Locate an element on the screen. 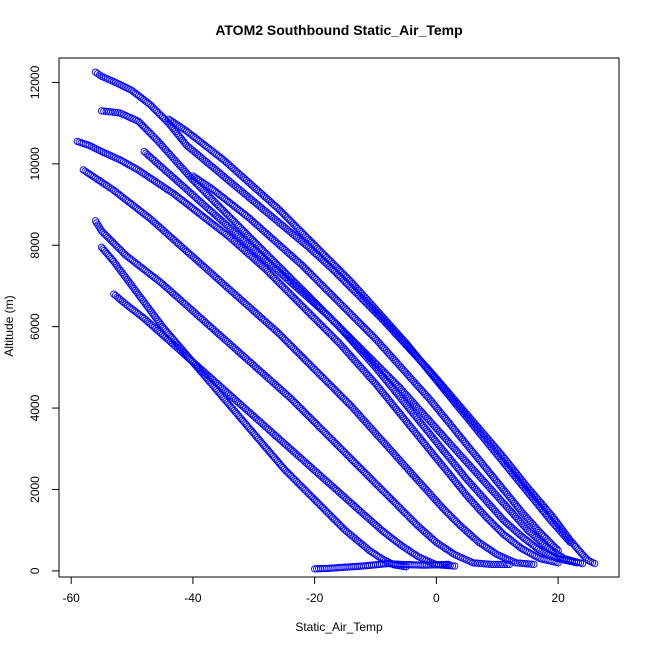 This screenshot has width=650, height=650. y-axis-label: Altitude (m) is located at coordinates (9, 325).